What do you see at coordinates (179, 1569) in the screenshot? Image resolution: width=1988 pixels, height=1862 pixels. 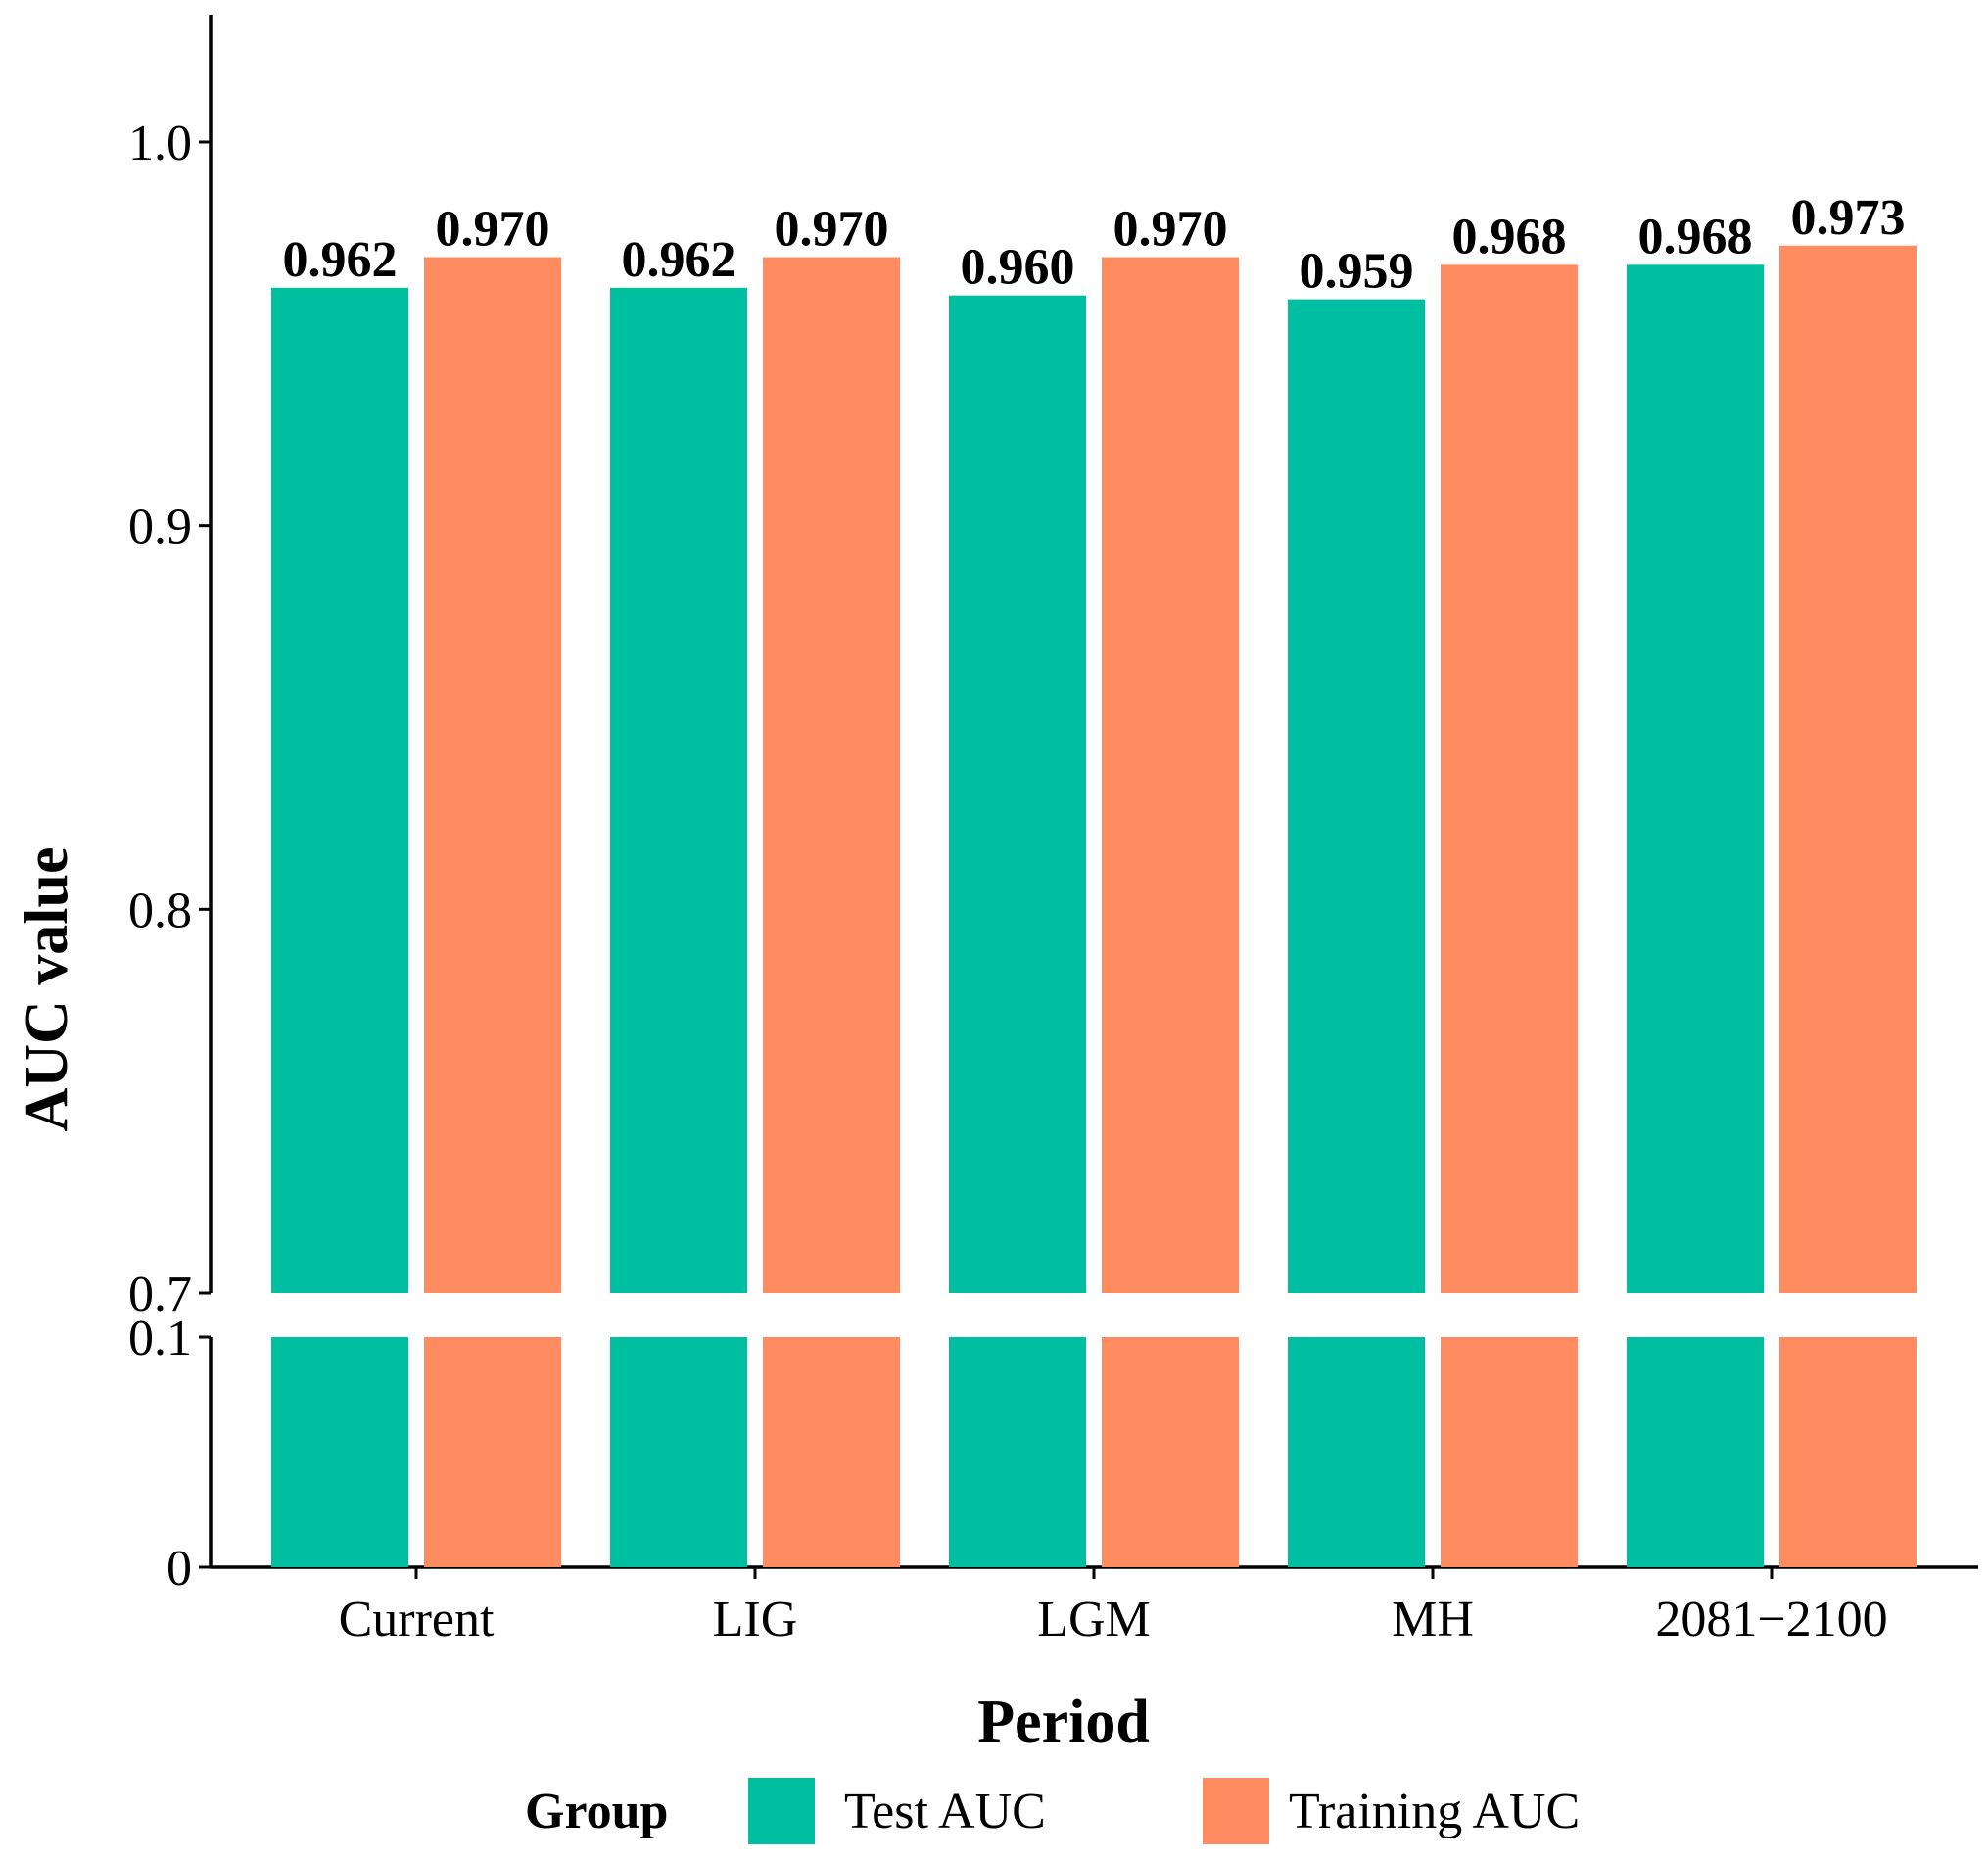 I see `y-tick-label: 0` at bounding box center [179, 1569].